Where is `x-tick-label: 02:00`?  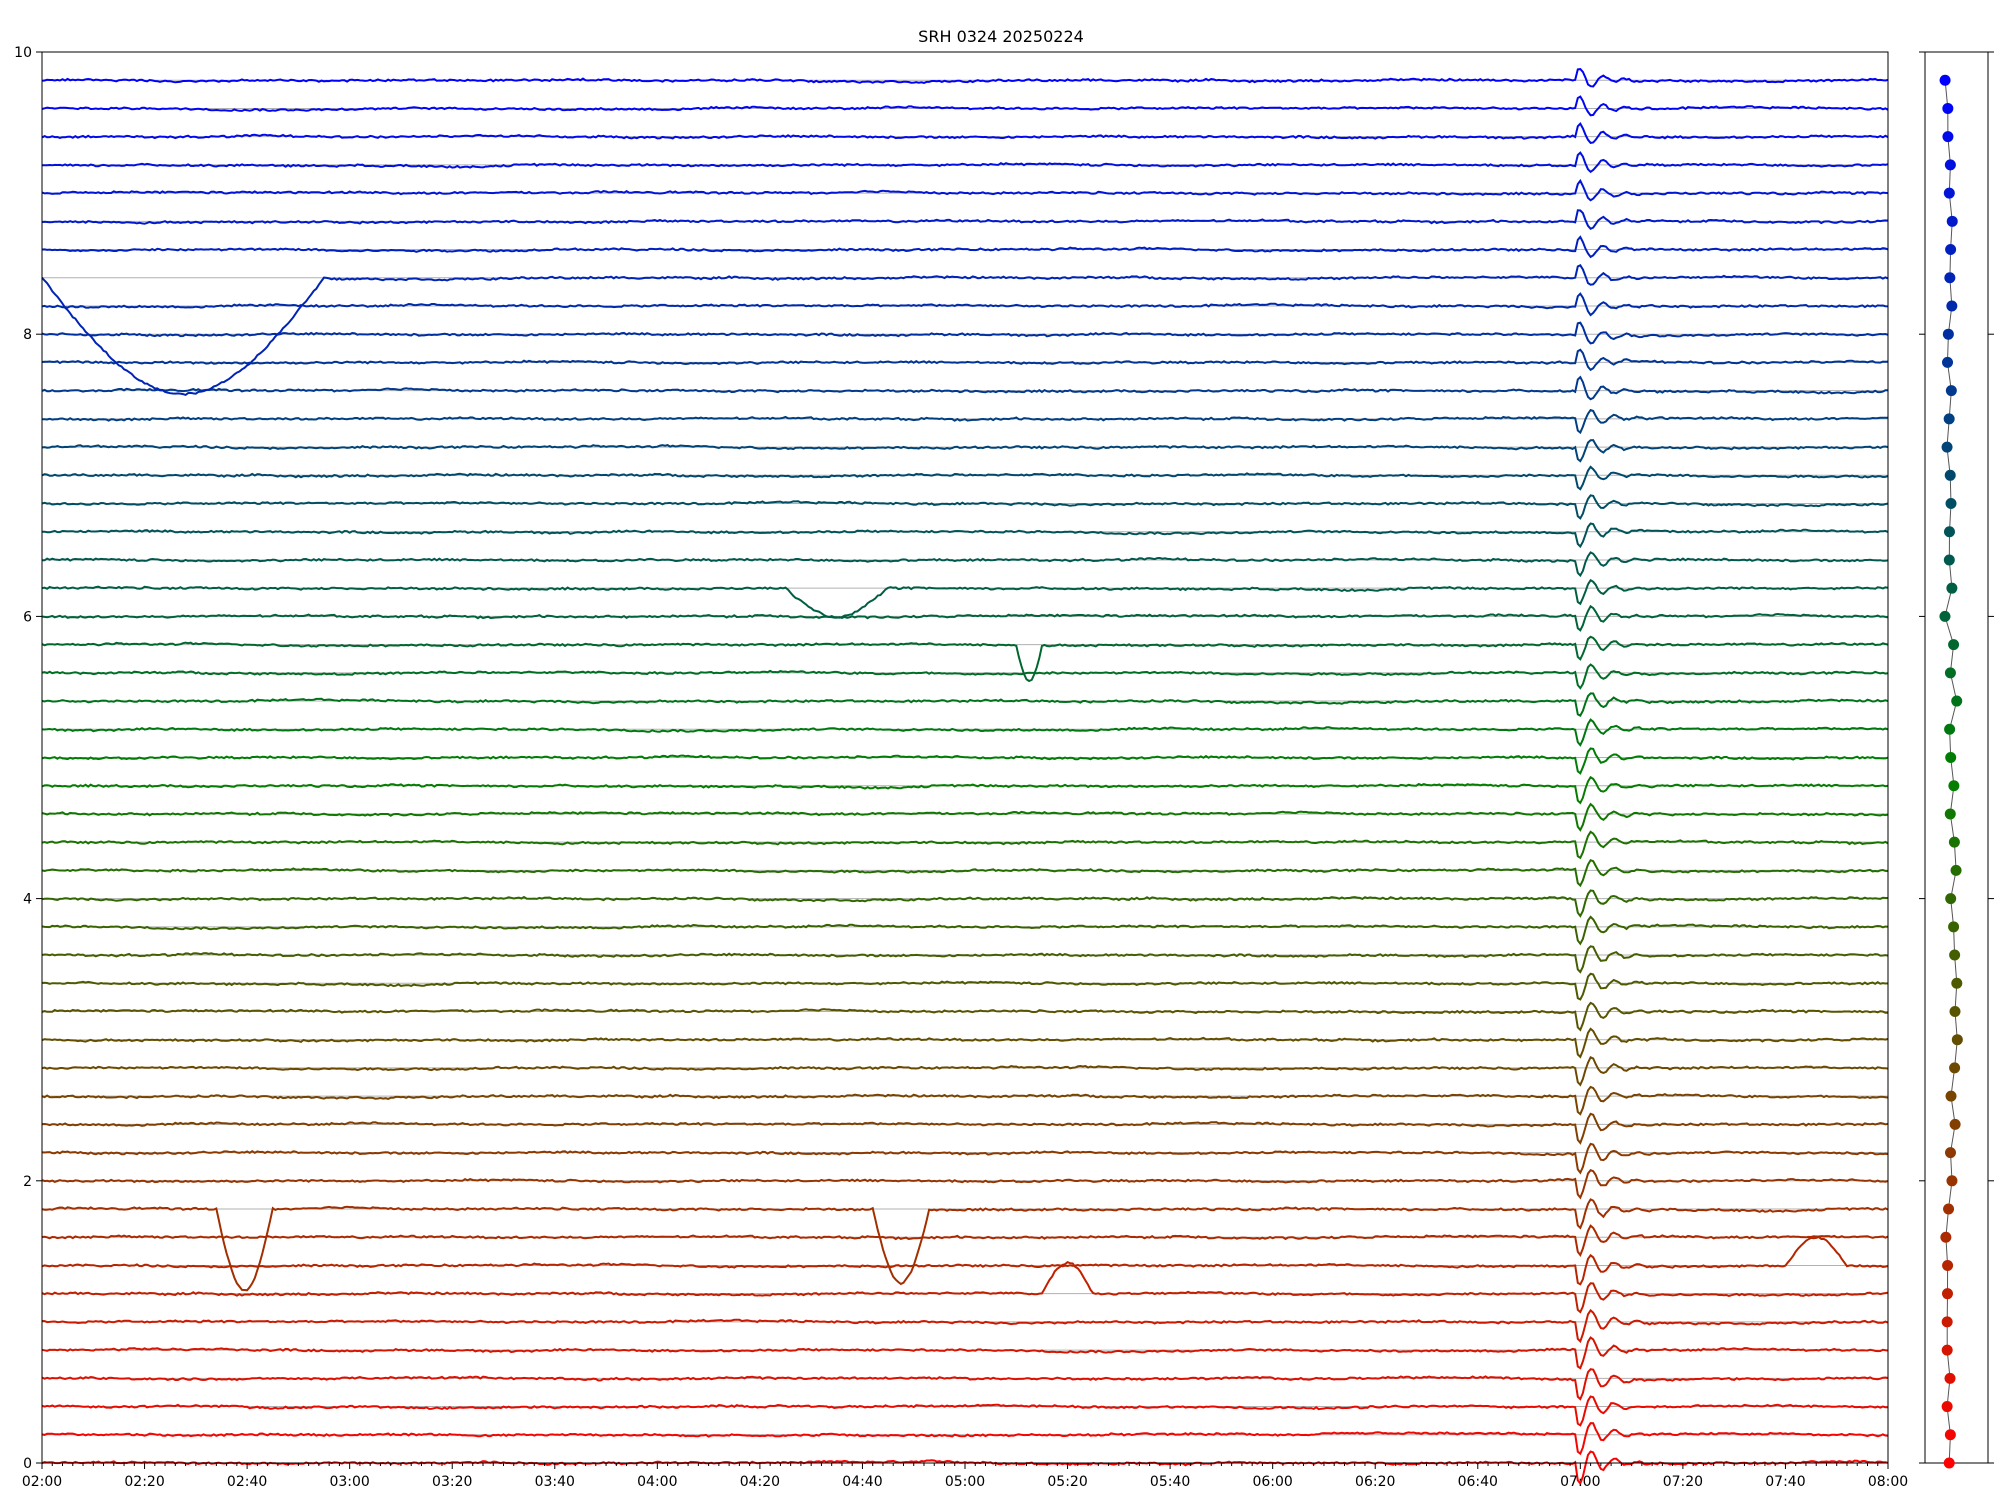
x-tick-label: 02:00 is located at coordinates (42, 1482).